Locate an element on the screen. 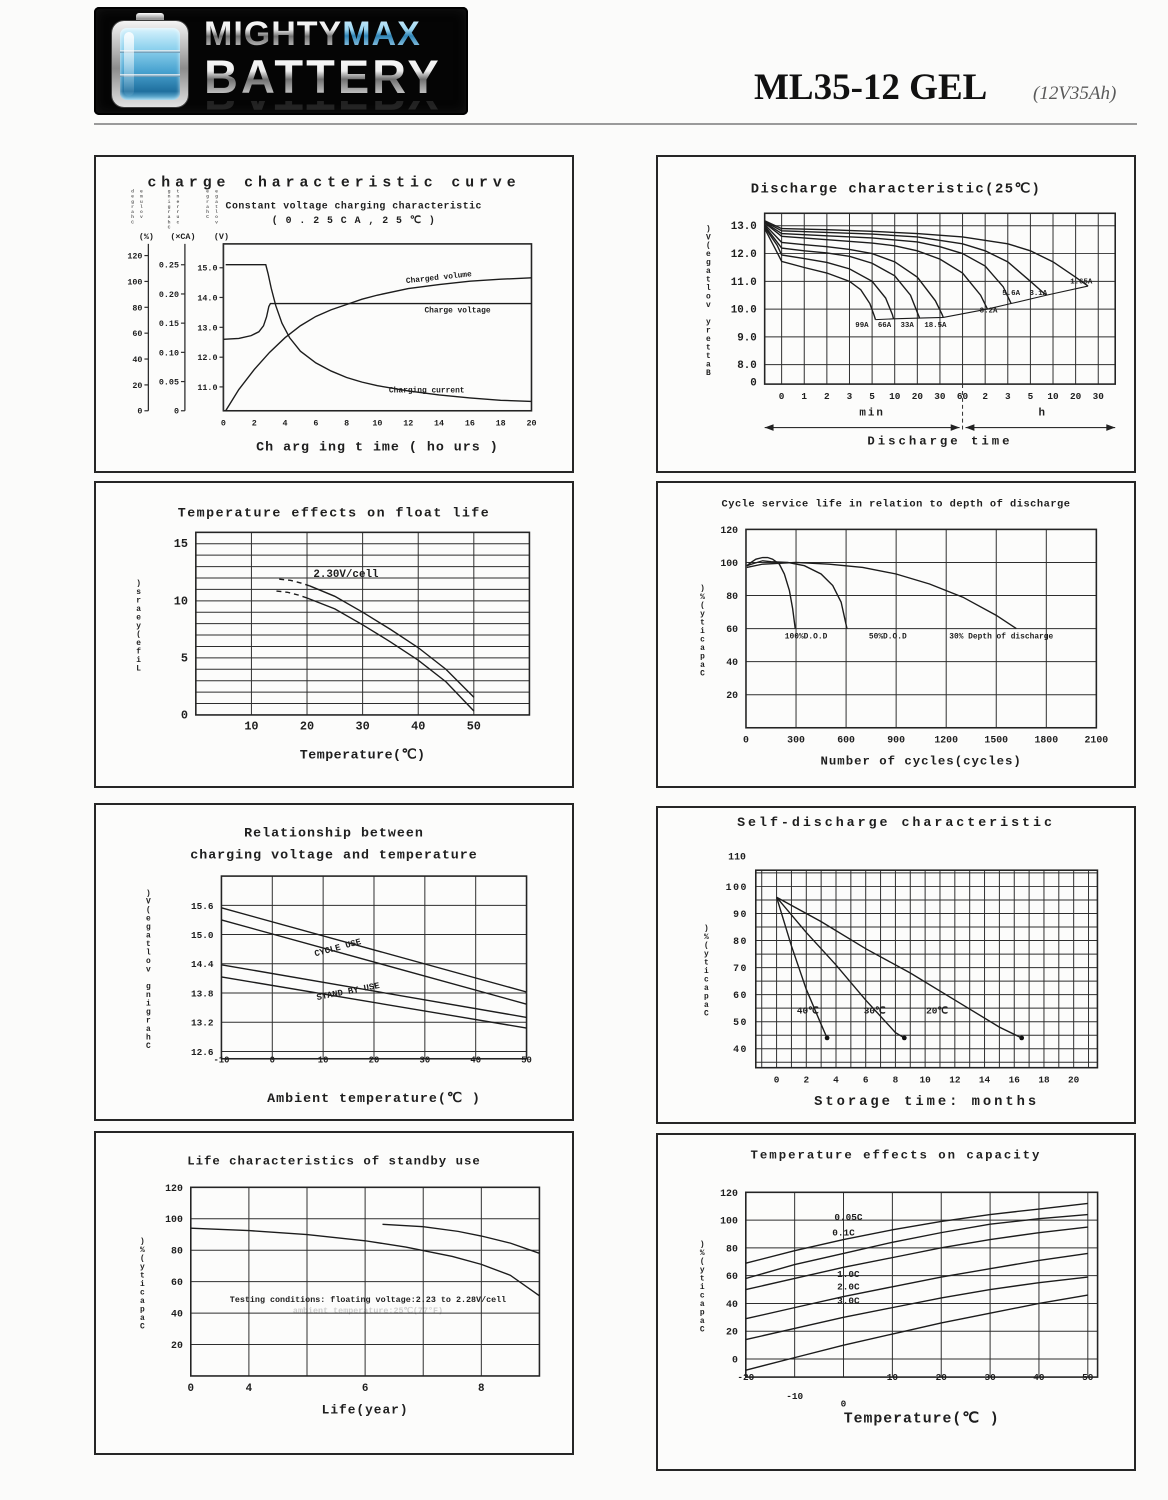 Image resolution: width=1168 pixels, height=1500 pixels. header-divider is located at coordinates (615, 124).